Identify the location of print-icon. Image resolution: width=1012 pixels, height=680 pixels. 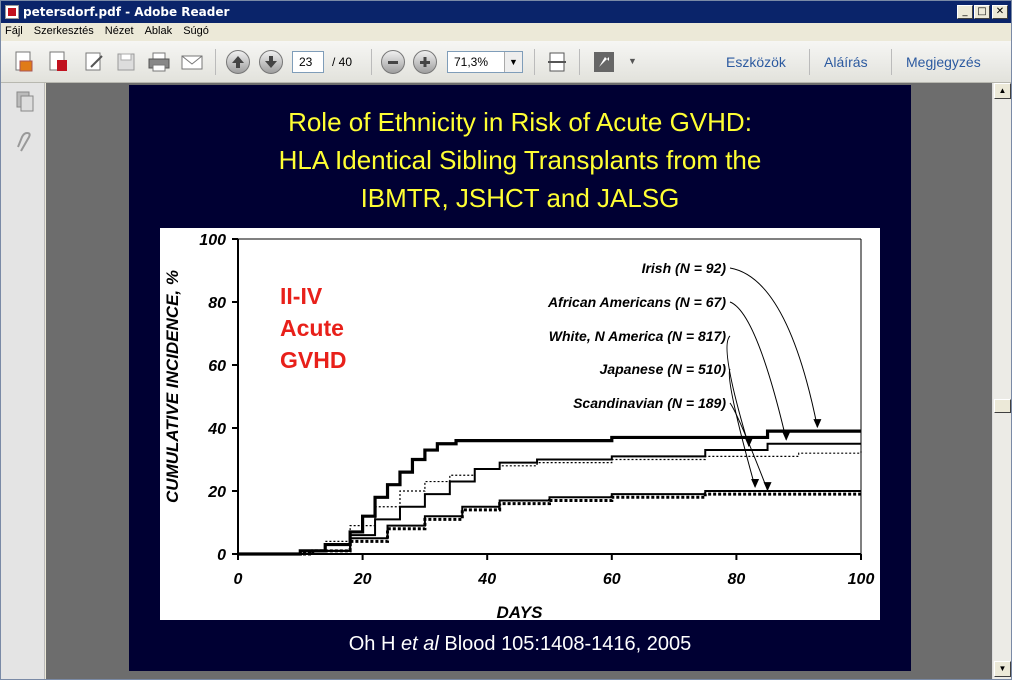
(159, 62).